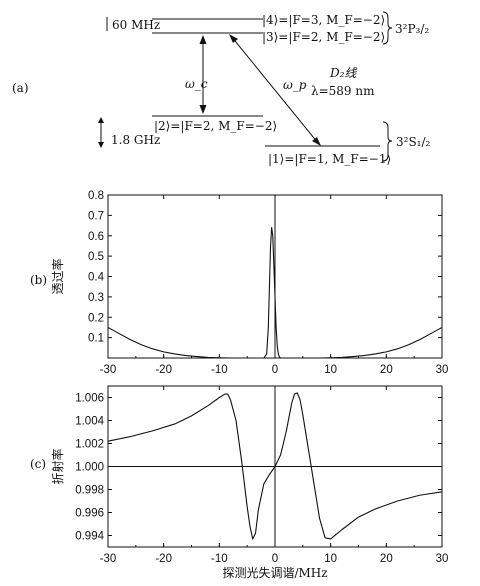 This screenshot has width=480, height=586. Describe the element at coordinates (57, 276) in the screenshot. I see `y-axis-label: 透过率` at that location.